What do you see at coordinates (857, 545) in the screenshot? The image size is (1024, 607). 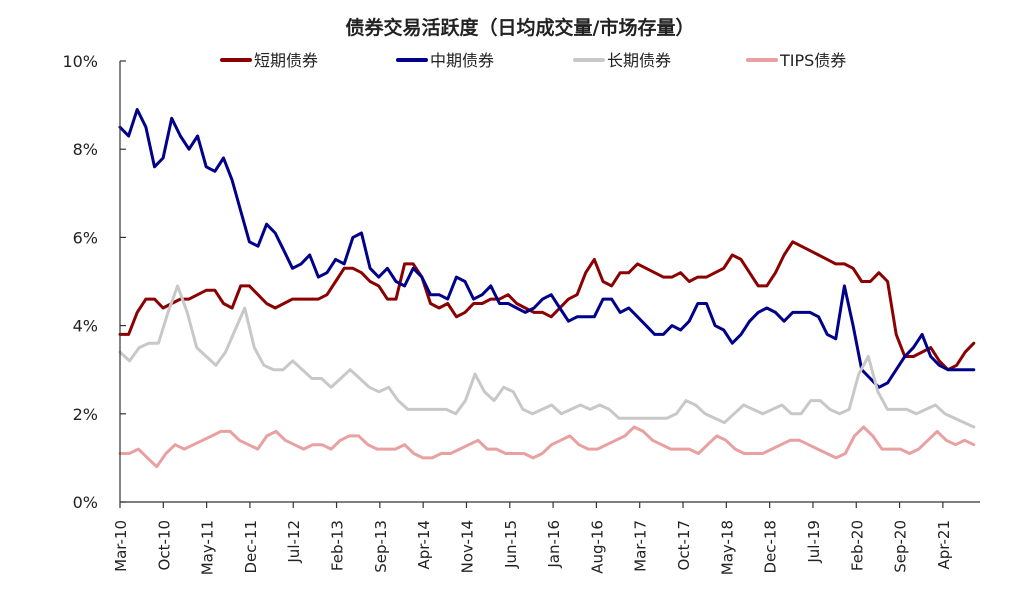 I see `x-tick-label: Feb-20` at bounding box center [857, 545].